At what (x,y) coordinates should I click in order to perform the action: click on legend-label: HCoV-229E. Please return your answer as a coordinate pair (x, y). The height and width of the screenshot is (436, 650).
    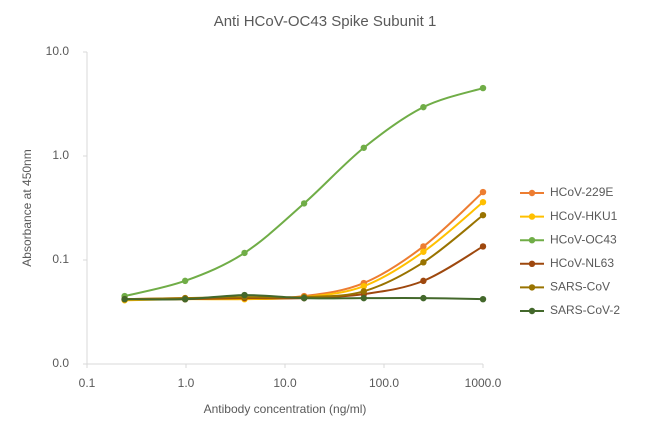
    Looking at the image, I should click on (581, 192).